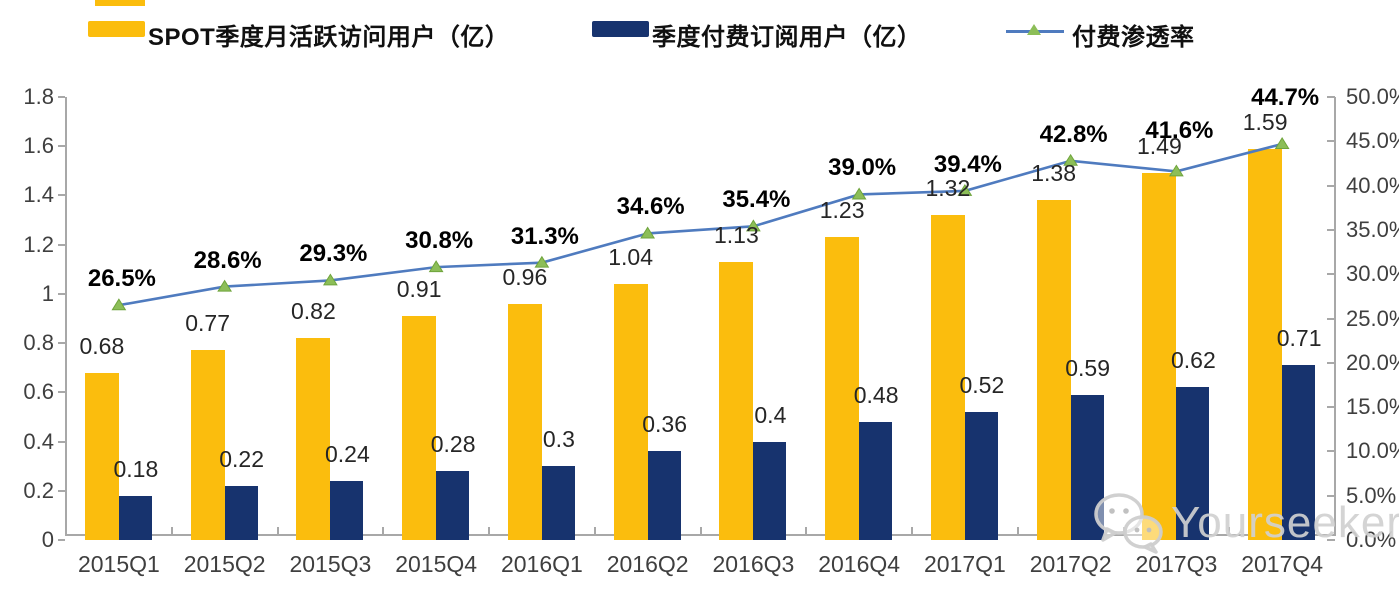 The height and width of the screenshot is (596, 1399). I want to click on legend-swatch-mau, so click(116, 29).